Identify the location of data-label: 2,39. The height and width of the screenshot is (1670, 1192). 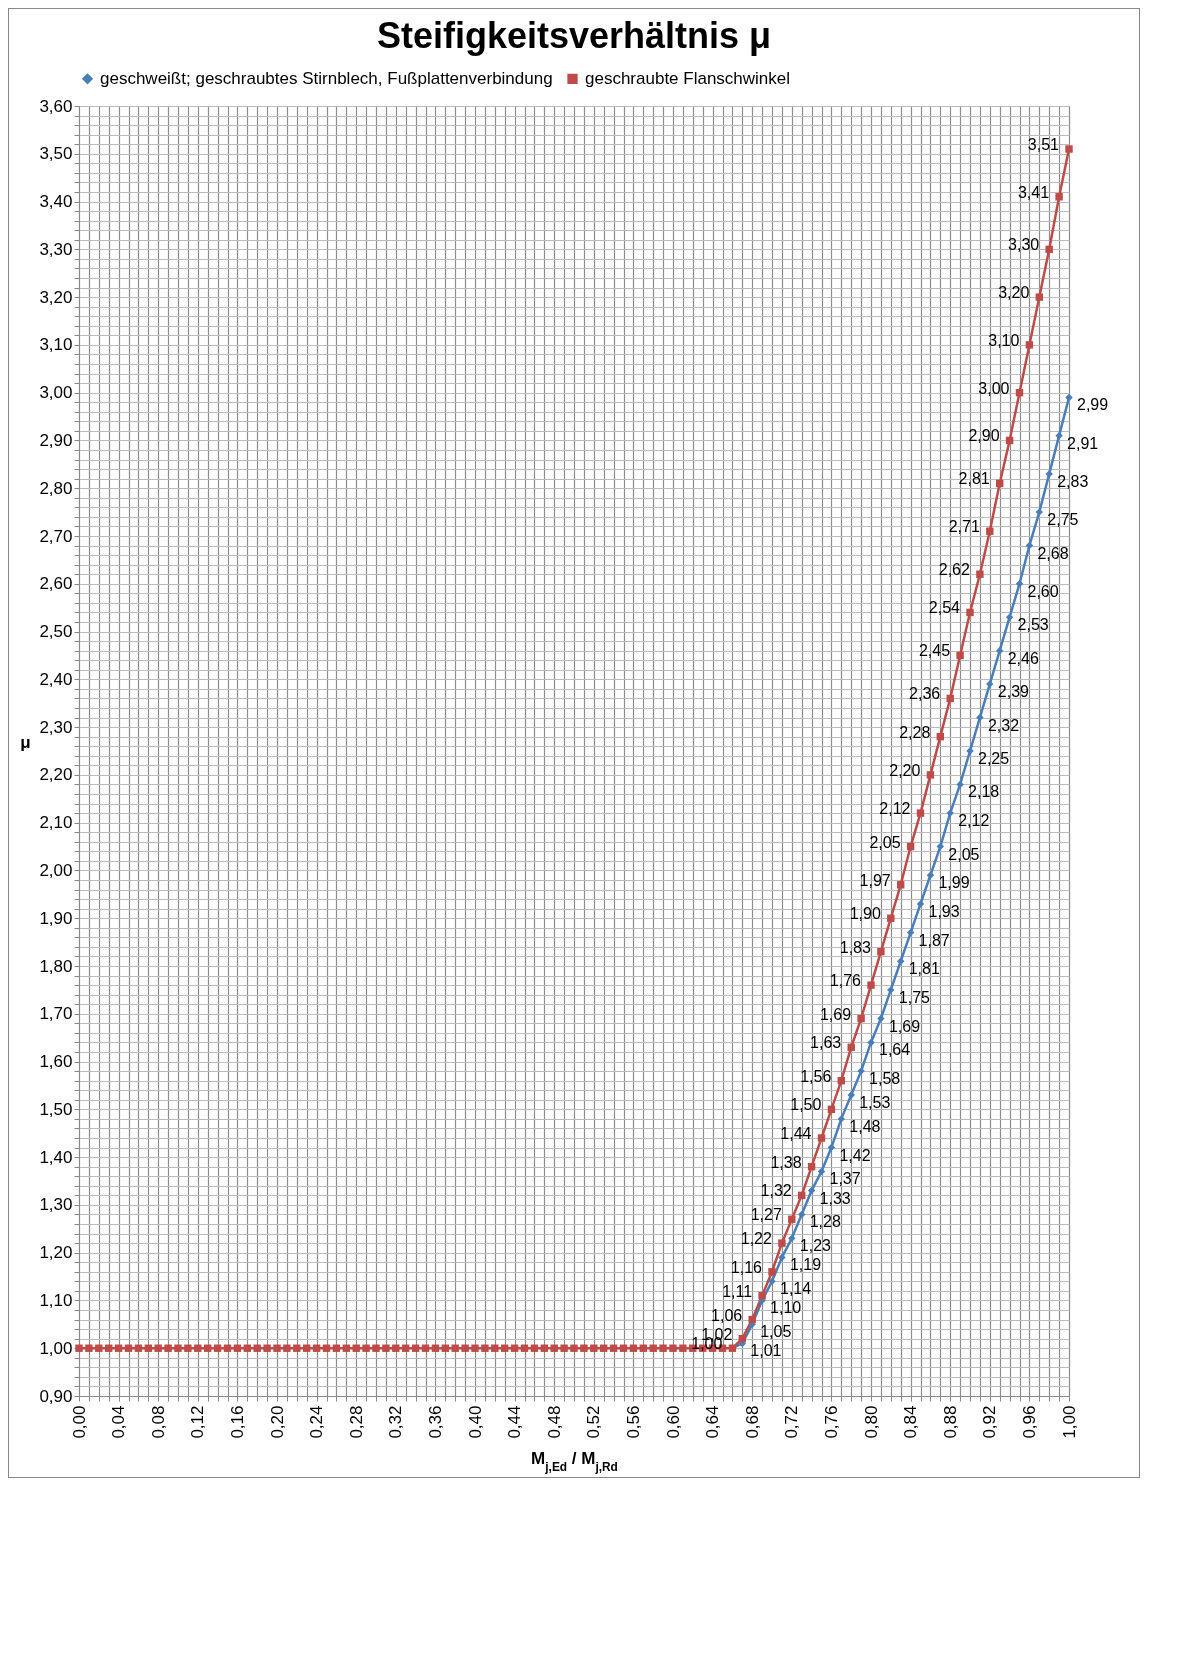
(1013, 692).